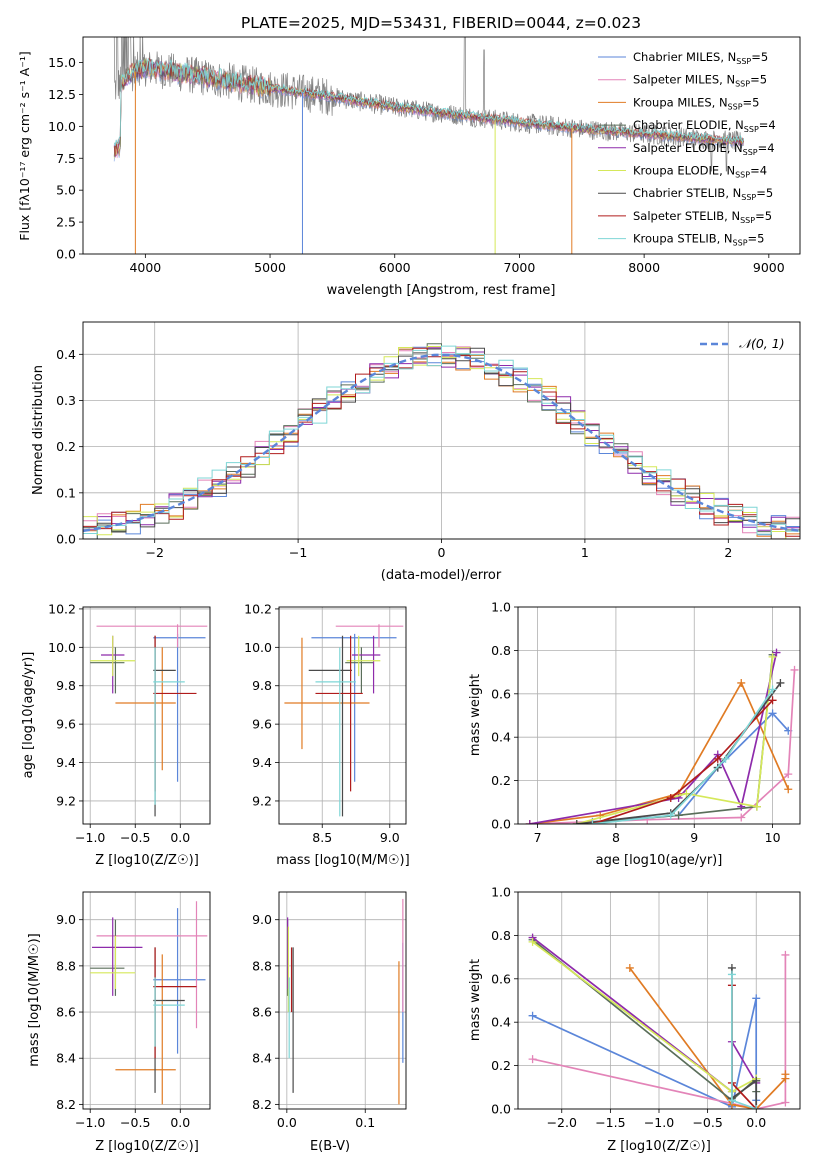 The width and height of the screenshot is (819, 1170). I want to click on y-tick-label: 9.0, so click(262, 919).